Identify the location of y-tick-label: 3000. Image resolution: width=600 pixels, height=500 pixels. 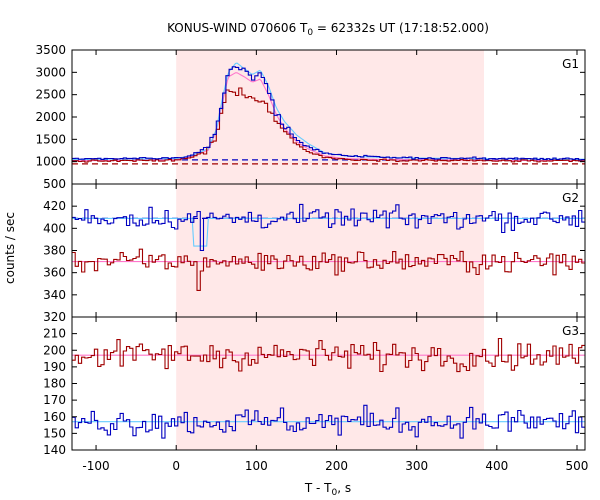
(50, 72).